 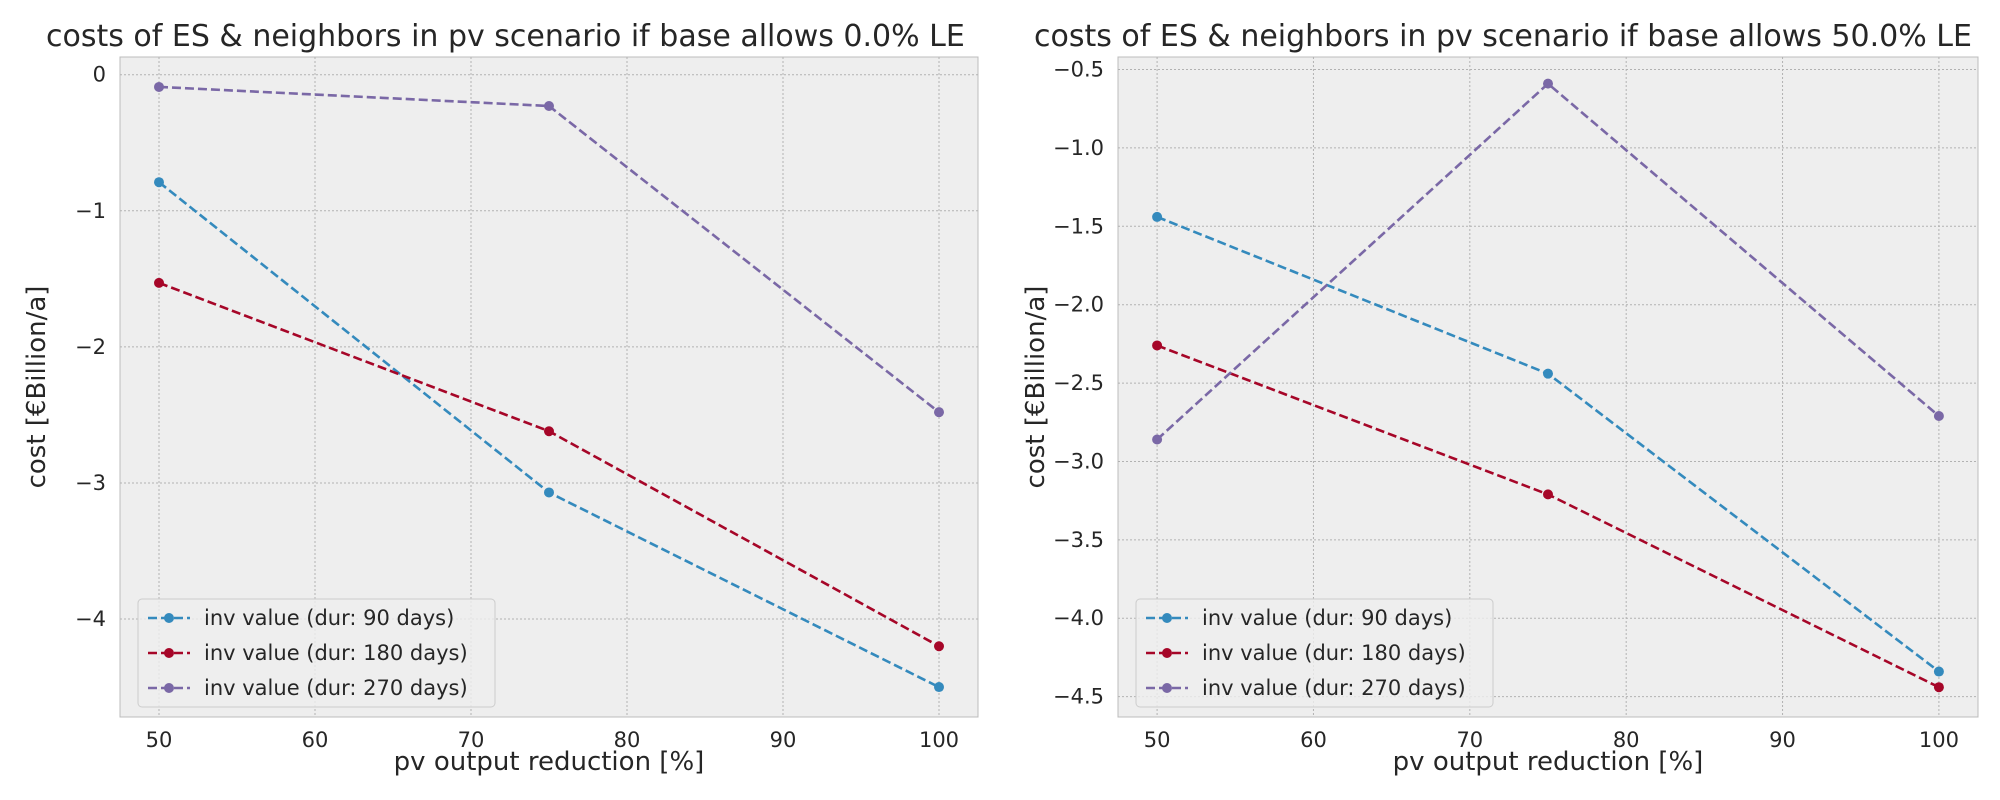 I want to click on y-tick-label: −3.0, so click(x=1078, y=461).